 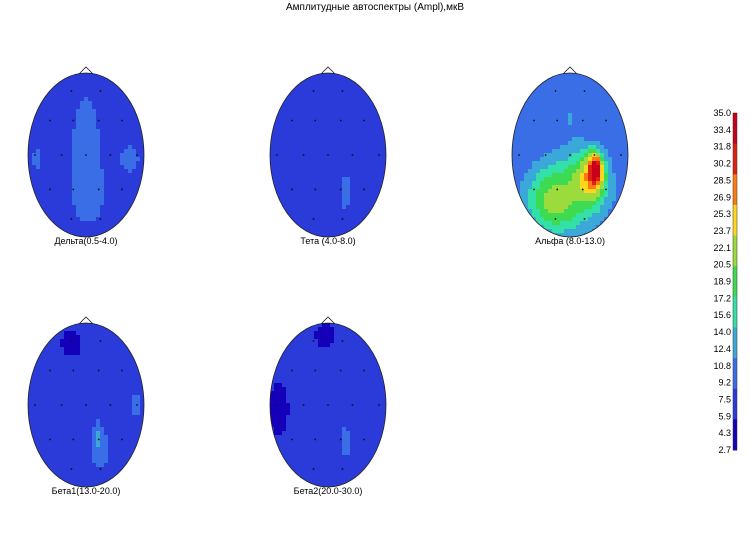 I want to click on colorbar-tick-label: 2.7, so click(x=724, y=450).